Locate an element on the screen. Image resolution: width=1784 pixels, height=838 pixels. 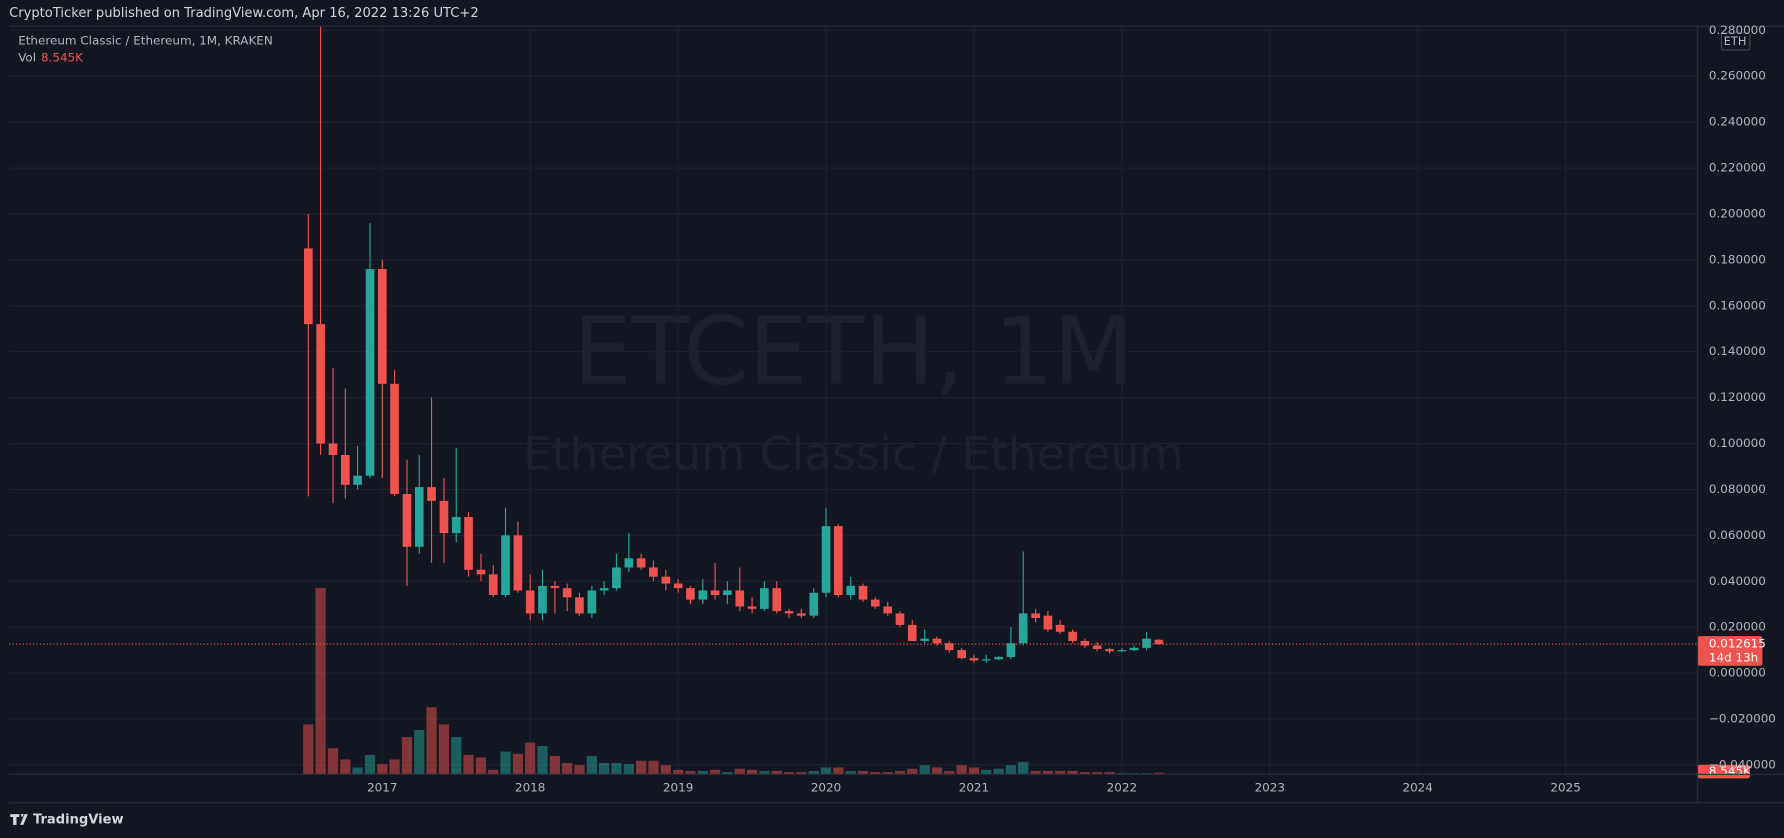
y-tick-label: 0.240000 is located at coordinates (1737, 122).